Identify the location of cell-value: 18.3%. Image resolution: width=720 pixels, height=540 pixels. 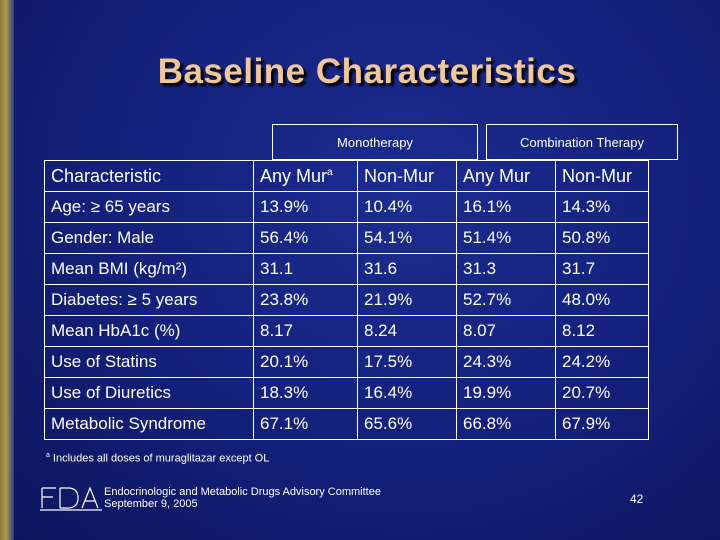
(305, 393).